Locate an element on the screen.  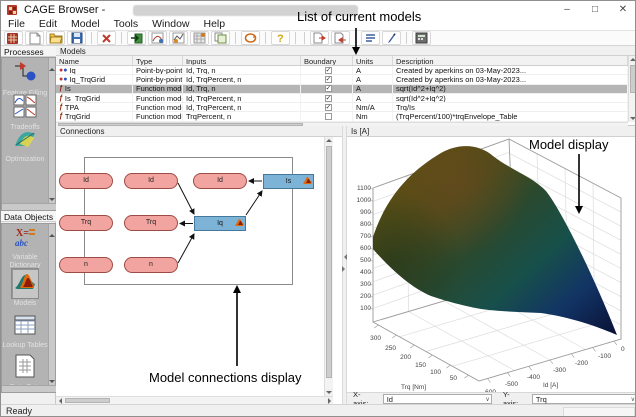
sidebar-item-tradeoffs: Tradeoffs is located at coordinates (25, 113).